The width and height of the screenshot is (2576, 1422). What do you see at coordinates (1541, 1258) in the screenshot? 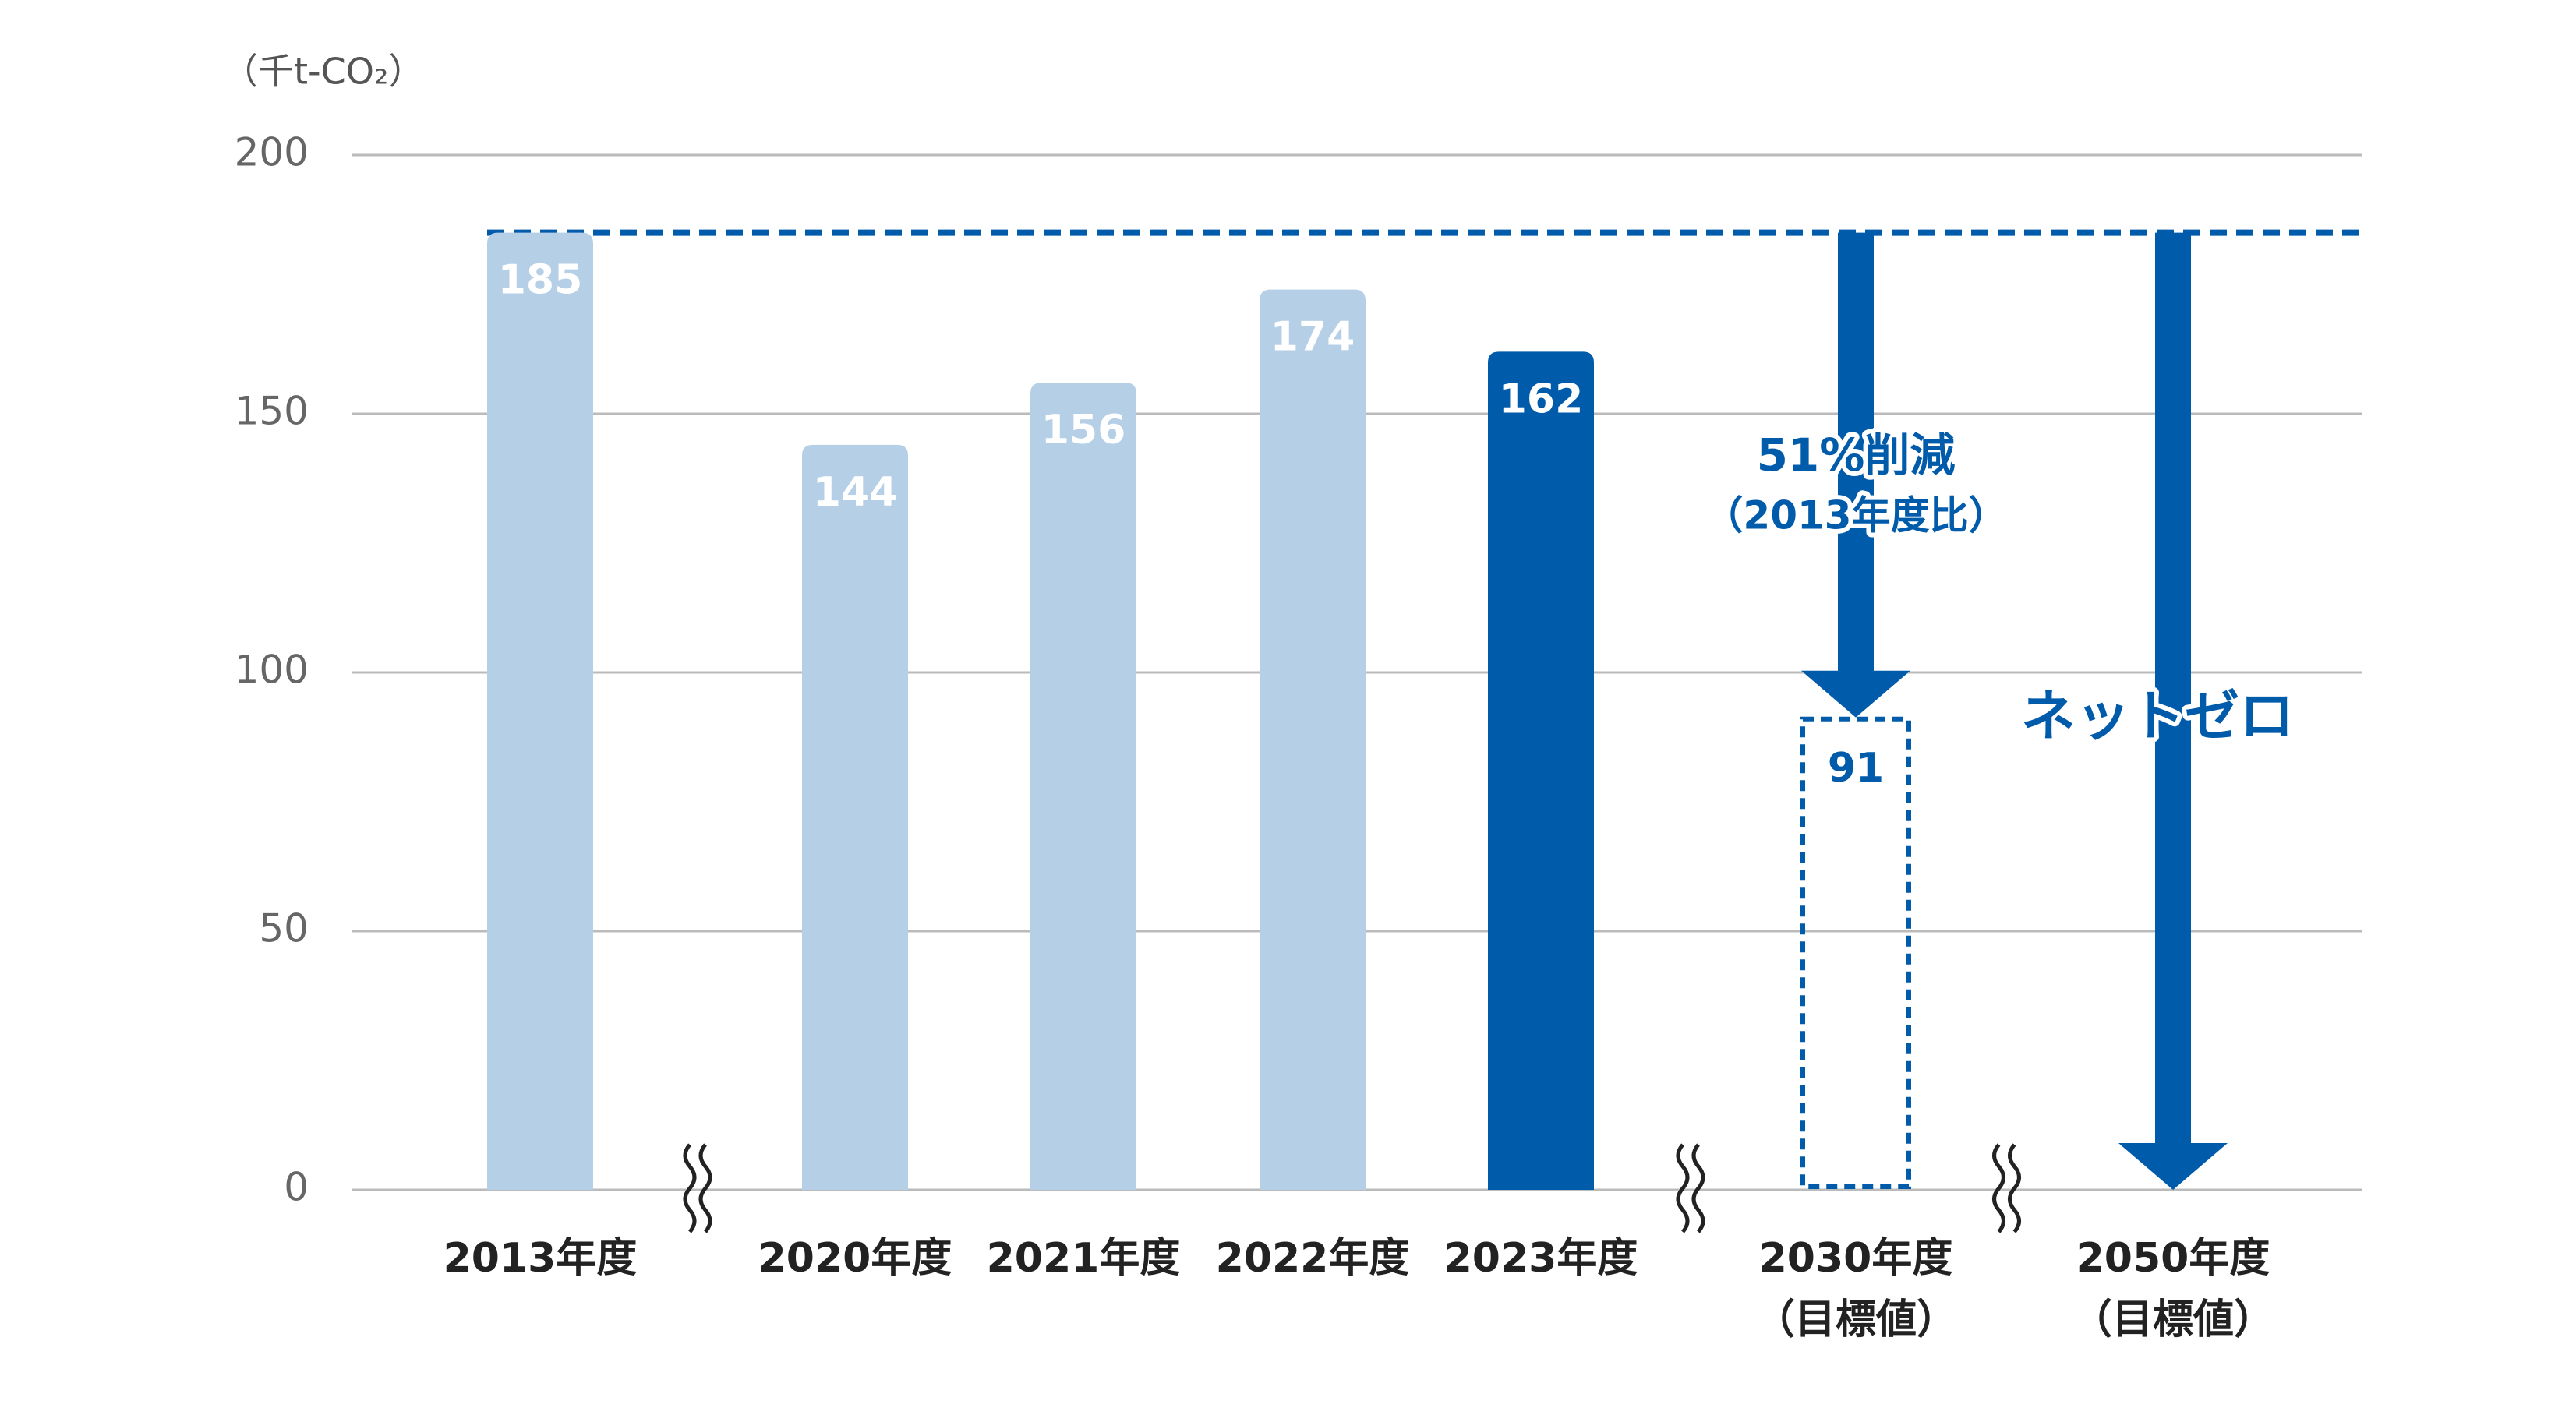
I see `x-tick-label: 2023年度` at bounding box center [1541, 1258].